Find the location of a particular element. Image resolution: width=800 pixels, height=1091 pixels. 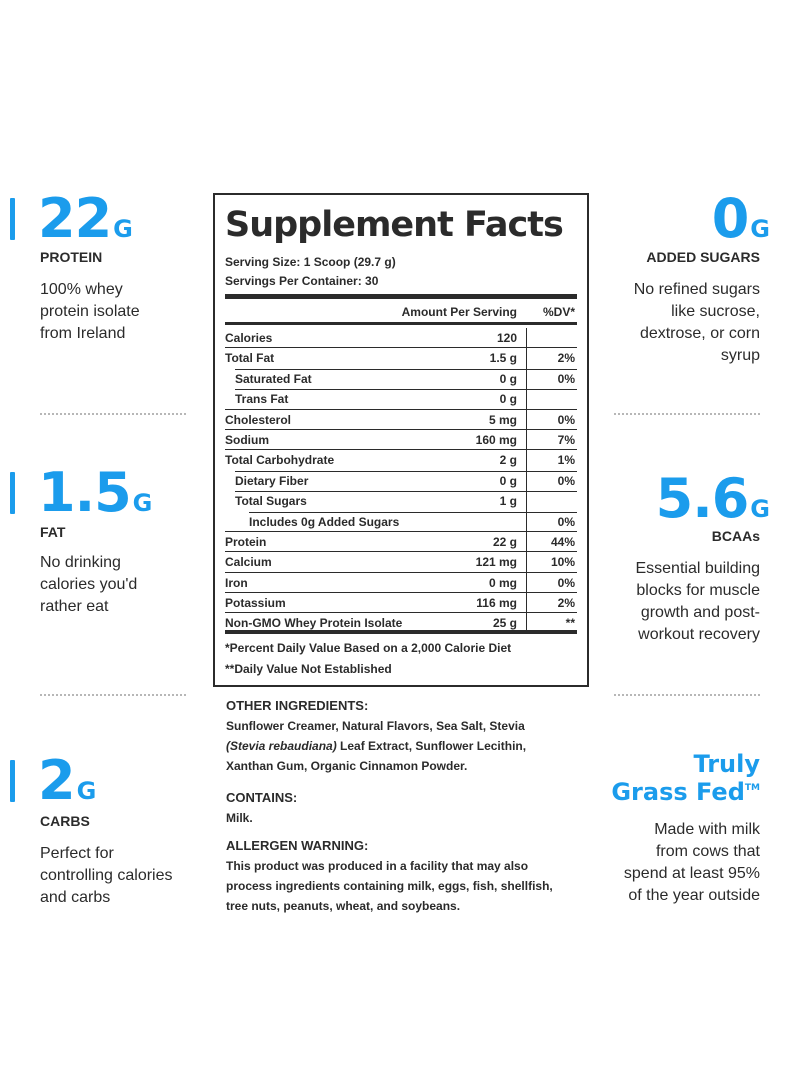

table-row: Saturated Fat 0 g 0% is located at coordinates (401, 379).